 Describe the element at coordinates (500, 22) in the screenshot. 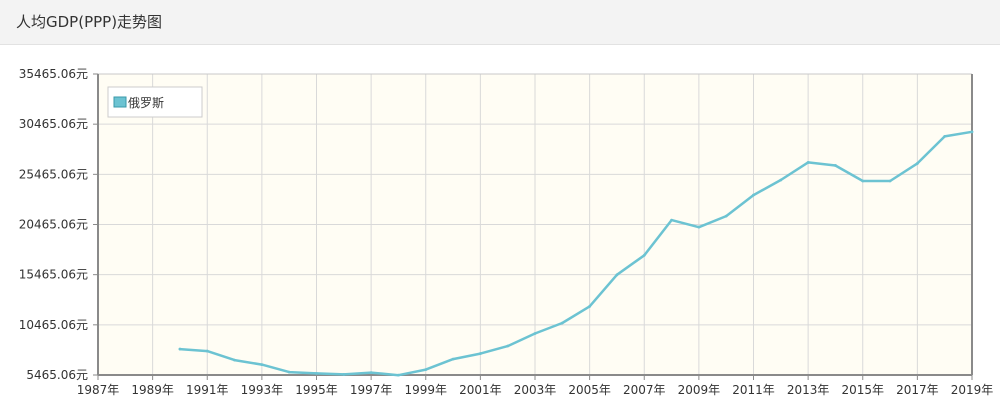

I see `header-bar: 人均GDP(PPP)走势图` at that location.